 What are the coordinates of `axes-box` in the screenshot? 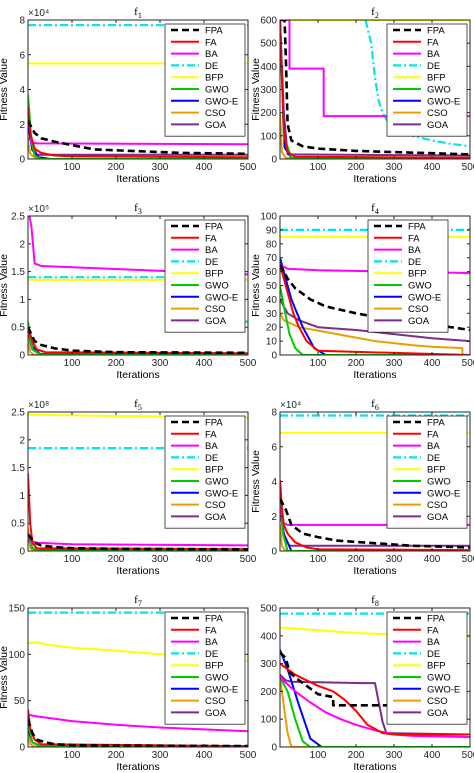 It's located at (138, 285).